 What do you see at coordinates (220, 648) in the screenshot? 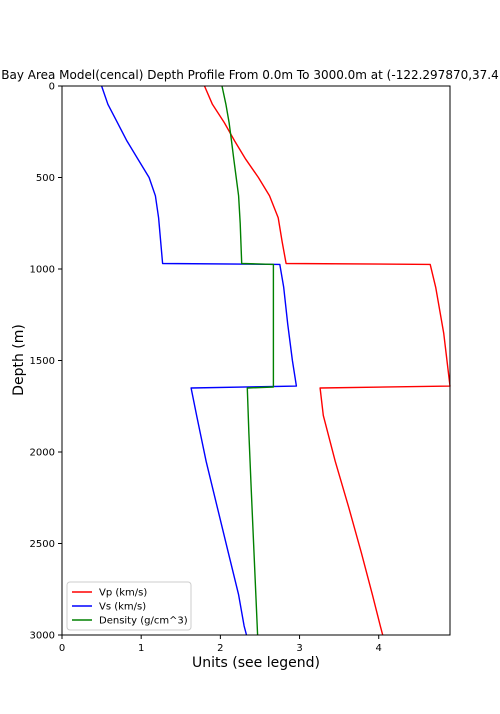
I see `x-tick-label-2: 2` at bounding box center [220, 648].